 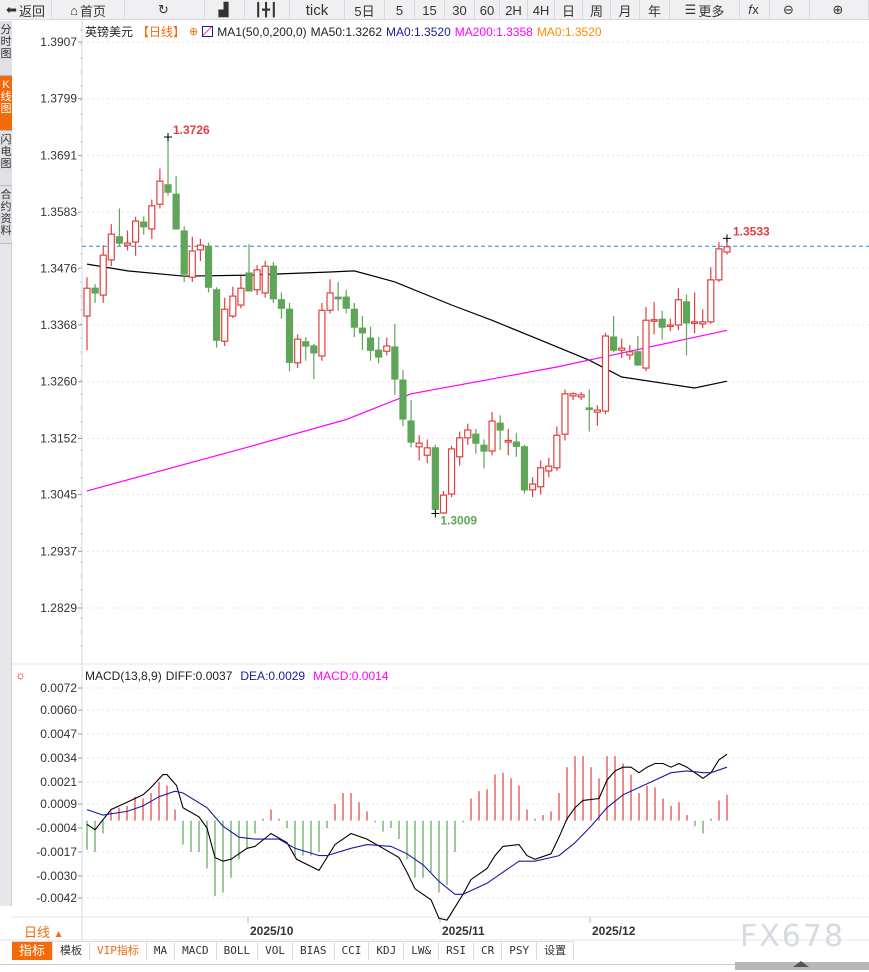 What do you see at coordinates (317, 10) in the screenshot?
I see `toolbar-button-5-tick: tick` at bounding box center [317, 10].